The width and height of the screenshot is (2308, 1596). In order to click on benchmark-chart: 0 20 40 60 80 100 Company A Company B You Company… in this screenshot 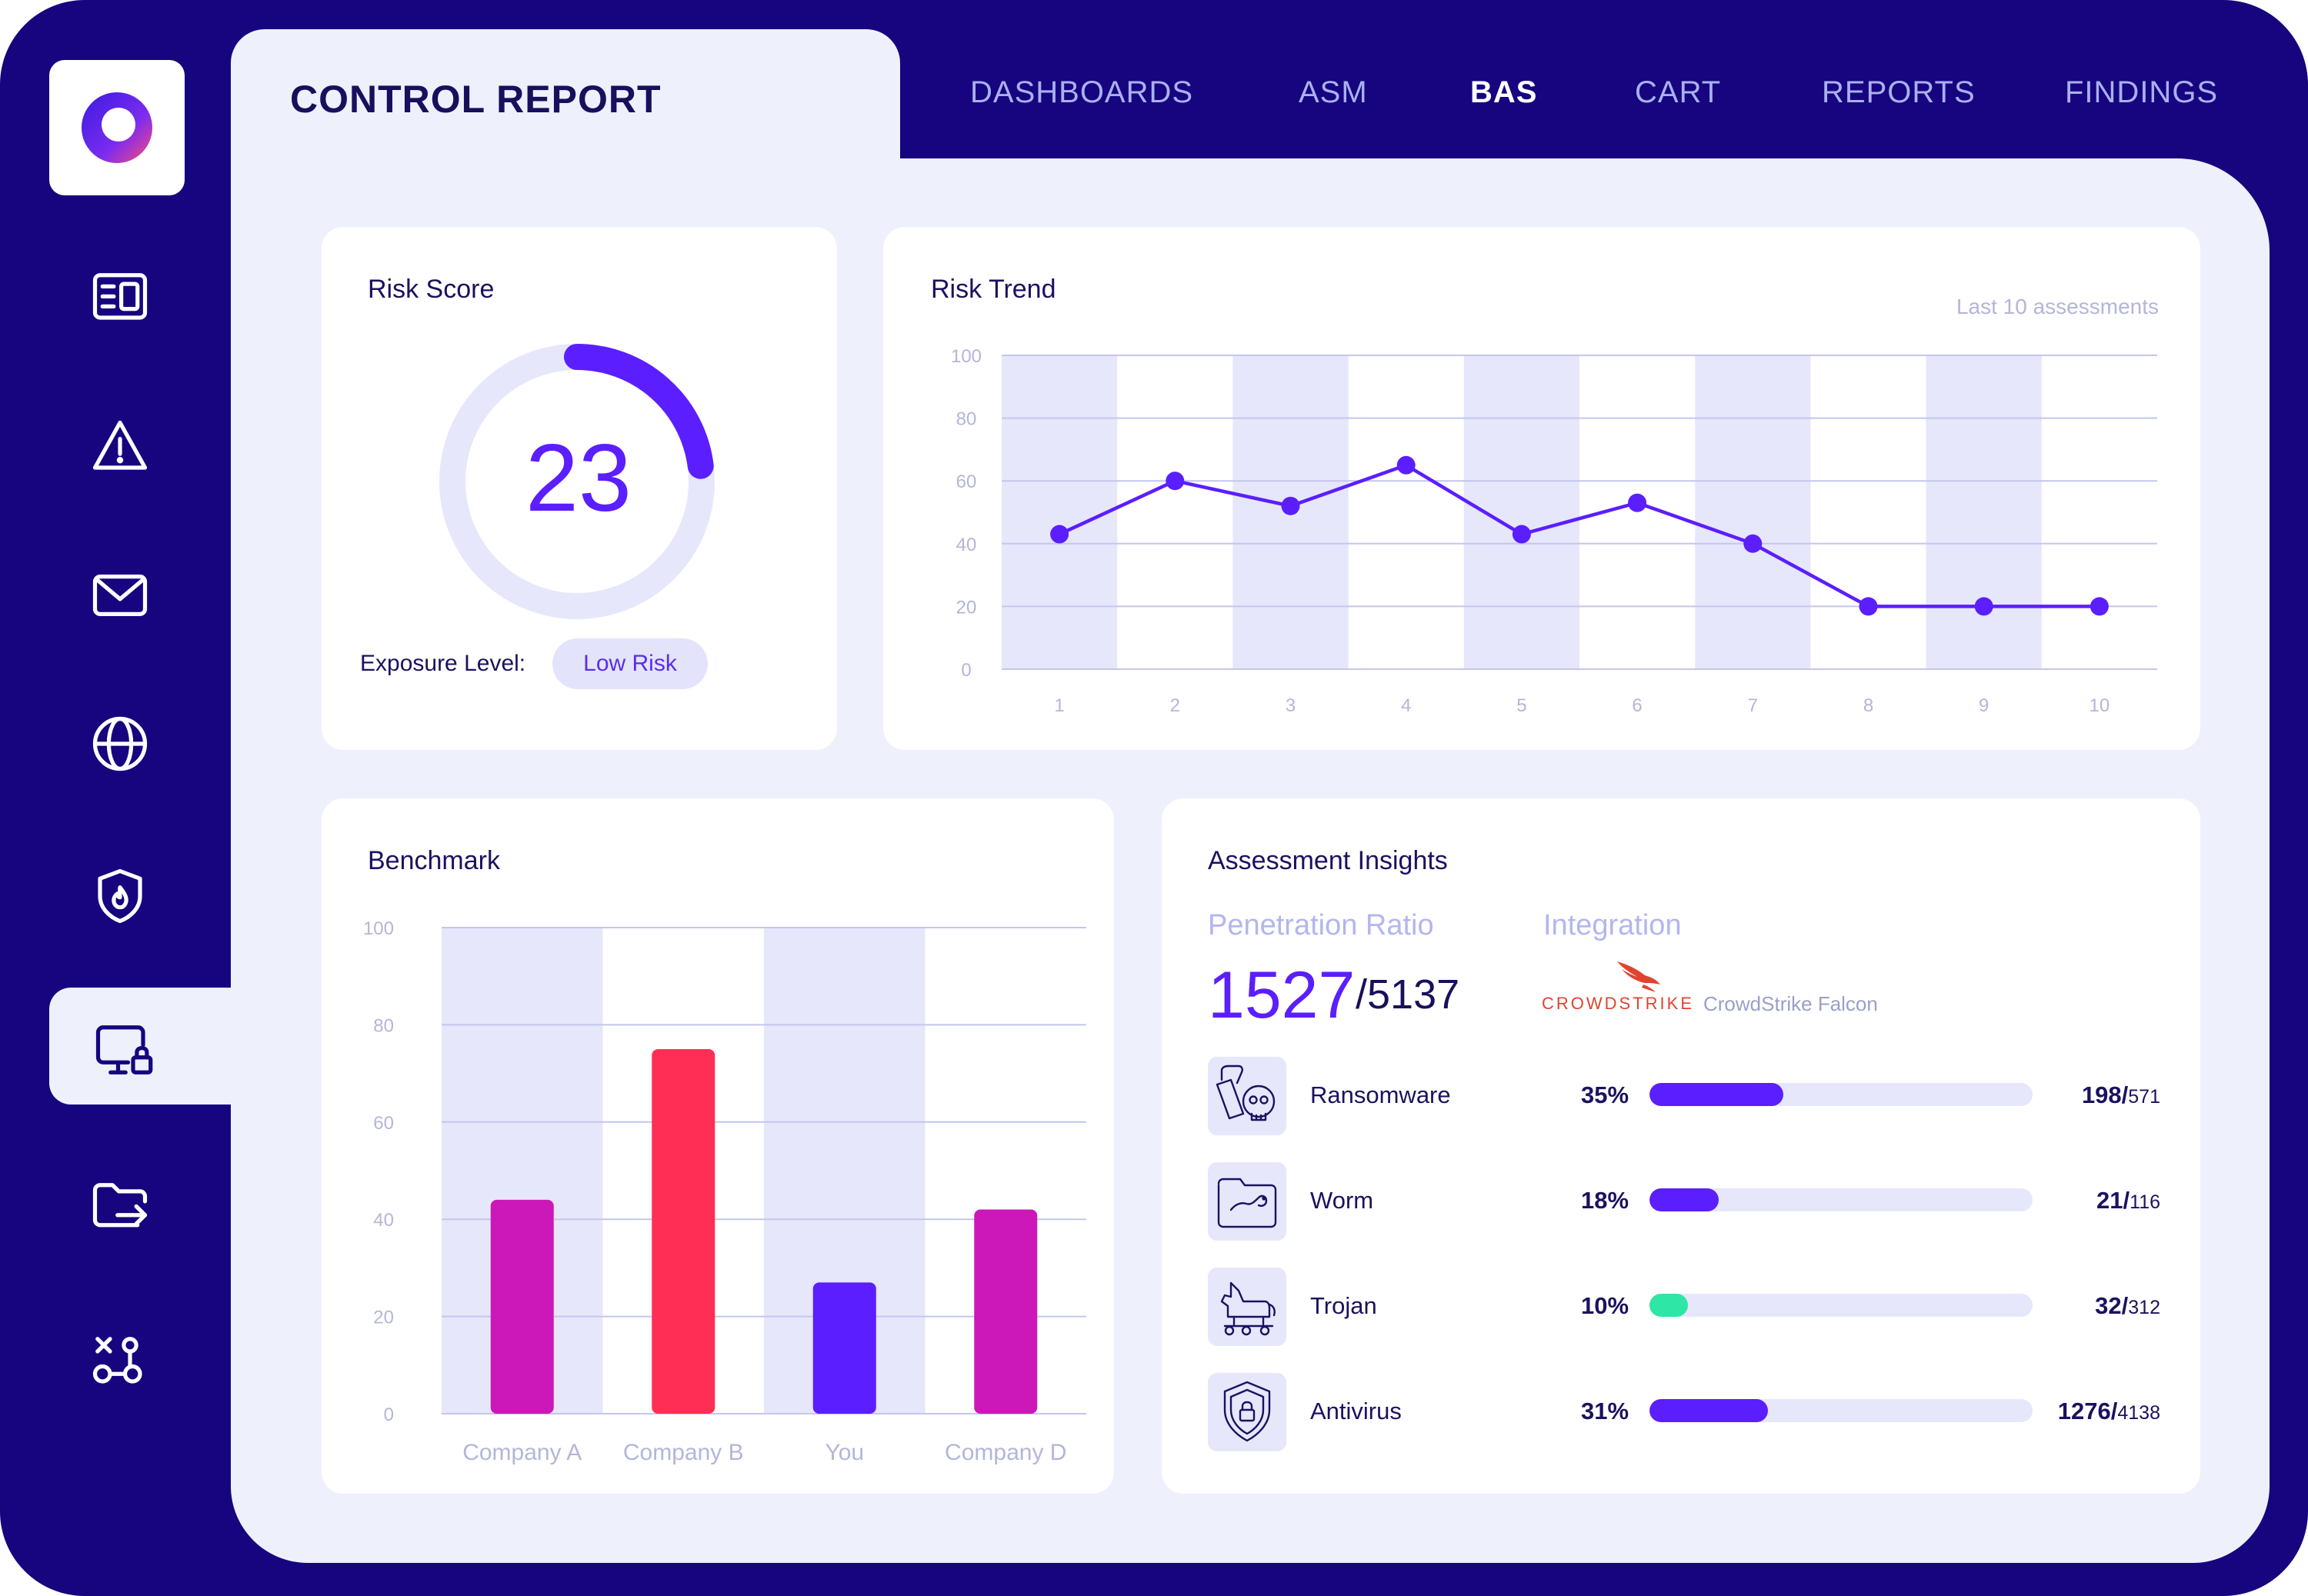, I will do `click(724, 1191)`.